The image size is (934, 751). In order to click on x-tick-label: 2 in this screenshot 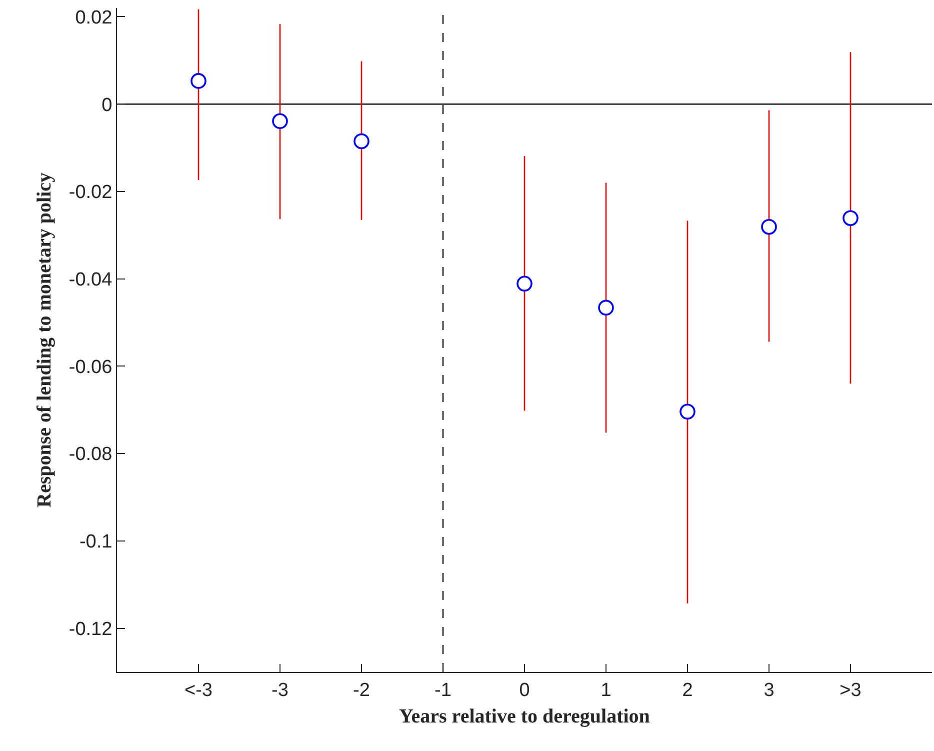, I will do `click(687, 690)`.